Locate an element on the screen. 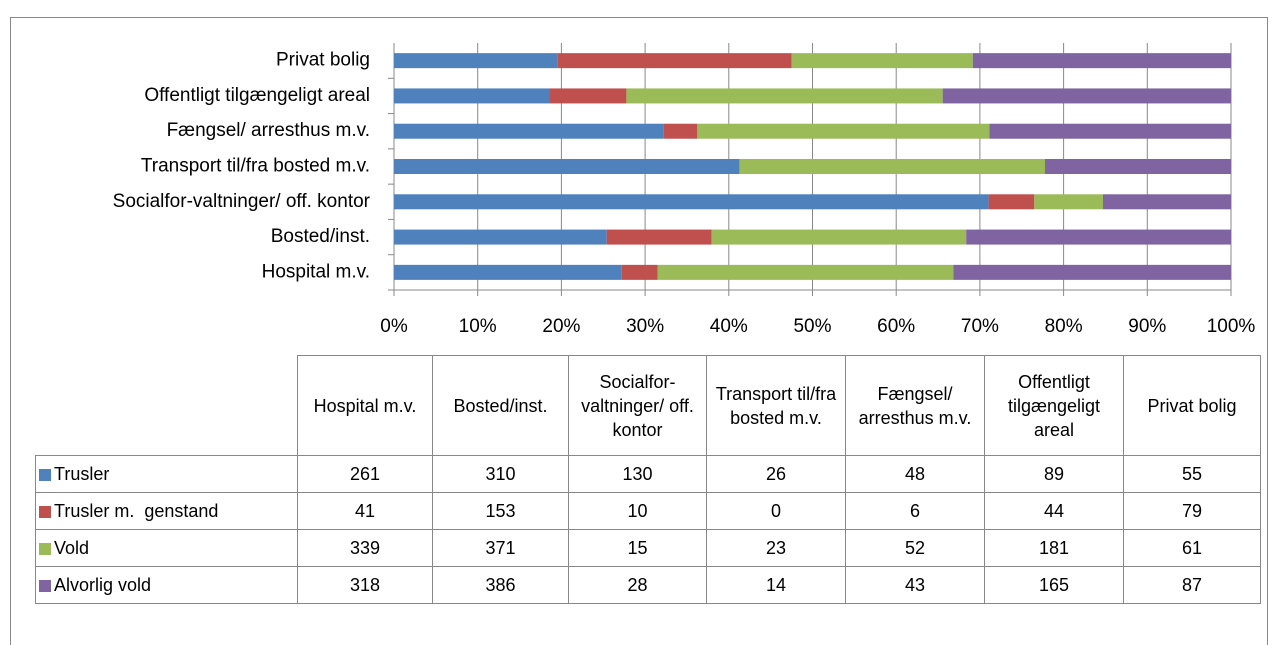 The height and width of the screenshot is (645, 1279). table-cell: 26 is located at coordinates (776, 474).